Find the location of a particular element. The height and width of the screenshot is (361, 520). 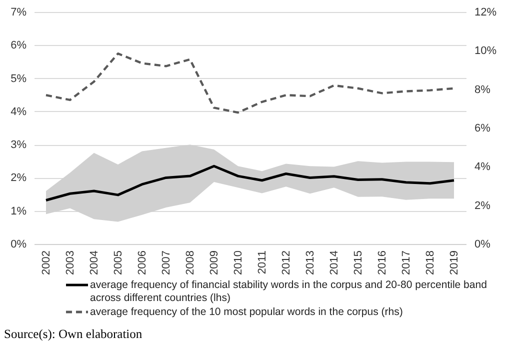

x-tick-label: 2003 is located at coordinates (70, 262).